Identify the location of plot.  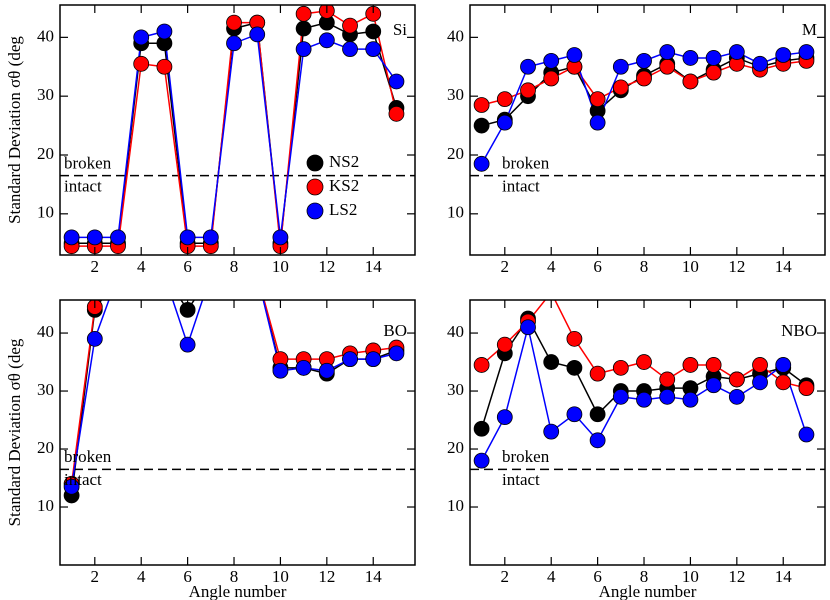
(647, 385).